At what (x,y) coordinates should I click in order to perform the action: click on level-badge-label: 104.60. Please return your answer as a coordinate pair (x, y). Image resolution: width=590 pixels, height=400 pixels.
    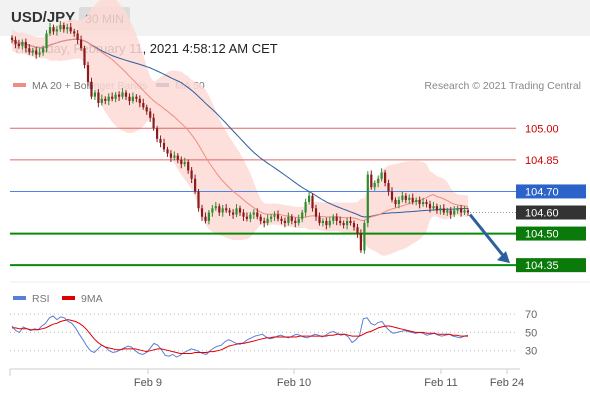
    Looking at the image, I should click on (542, 214).